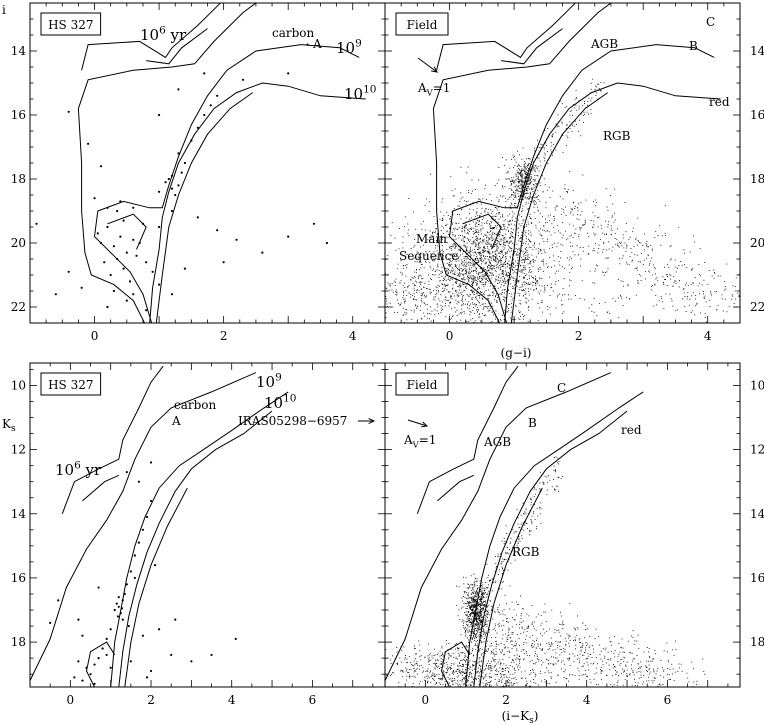 This screenshot has width=764, height=725. I want to click on y-tick-label: 10, so click(757, 385).